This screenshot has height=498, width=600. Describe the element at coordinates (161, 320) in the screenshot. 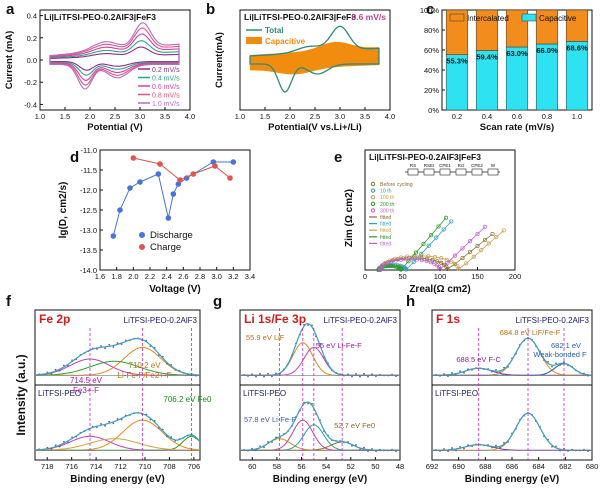

I see `sample-label-top: LiTFSI-PEO-0.2AlF3` at that location.